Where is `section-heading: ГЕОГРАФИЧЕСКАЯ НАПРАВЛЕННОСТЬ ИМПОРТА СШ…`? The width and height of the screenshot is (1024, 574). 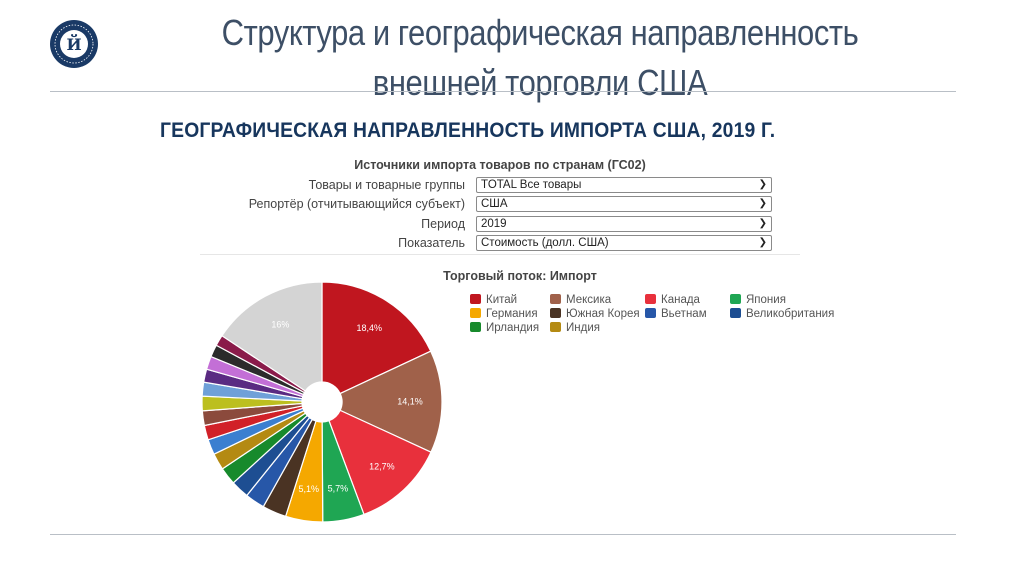 section-heading: ГЕОГРАФИЧЕСКАЯ НАПРАВЛЕННОСТЬ ИМПОРТА СШ… is located at coordinates (468, 130).